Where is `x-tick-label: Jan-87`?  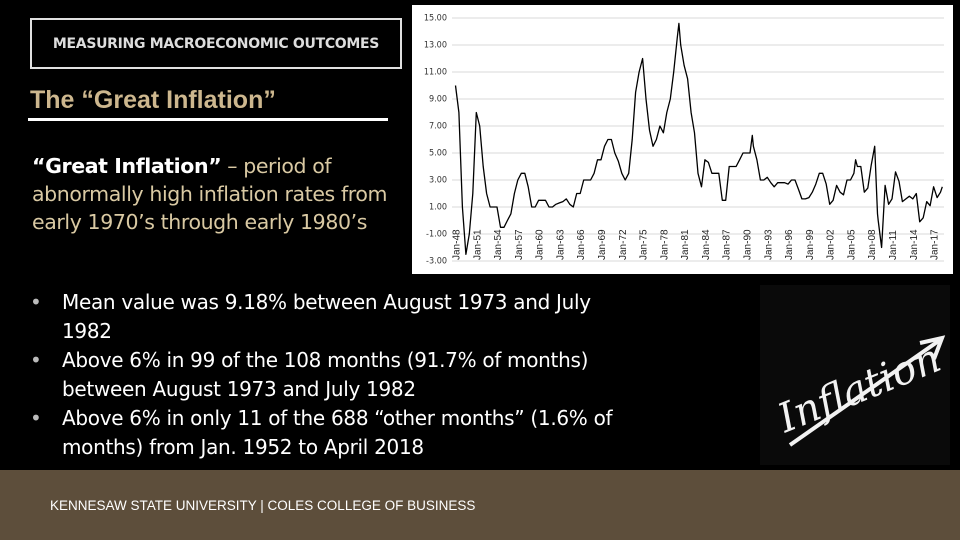 x-tick-label: Jan-87 is located at coordinates (727, 244).